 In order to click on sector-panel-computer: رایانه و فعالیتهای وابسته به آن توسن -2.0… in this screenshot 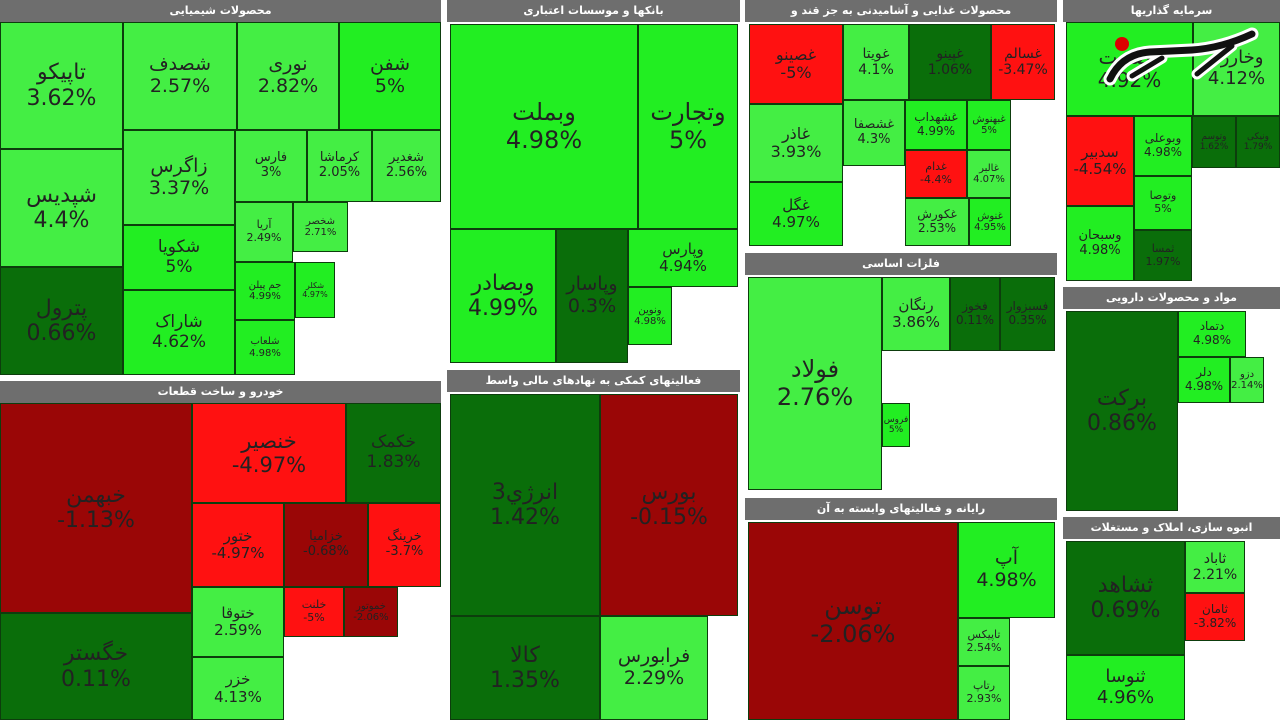, I will do `click(901, 609)`.